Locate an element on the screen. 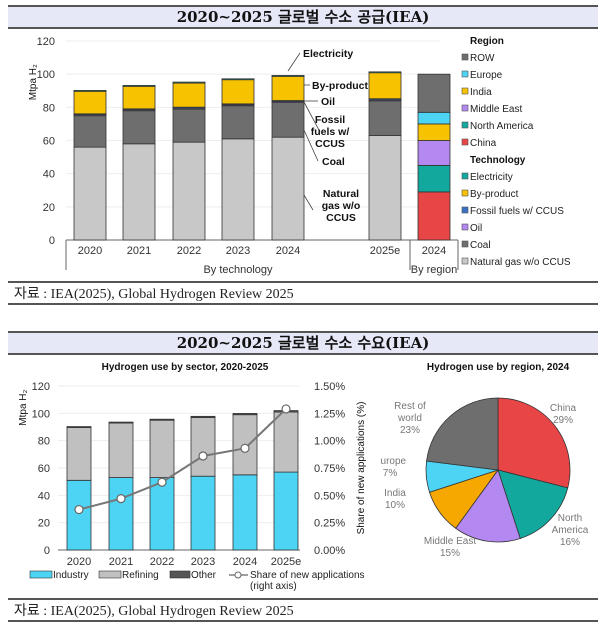 The image size is (600, 634). legend-item: Fossil fuels w/ CCUS is located at coordinates (517, 211).